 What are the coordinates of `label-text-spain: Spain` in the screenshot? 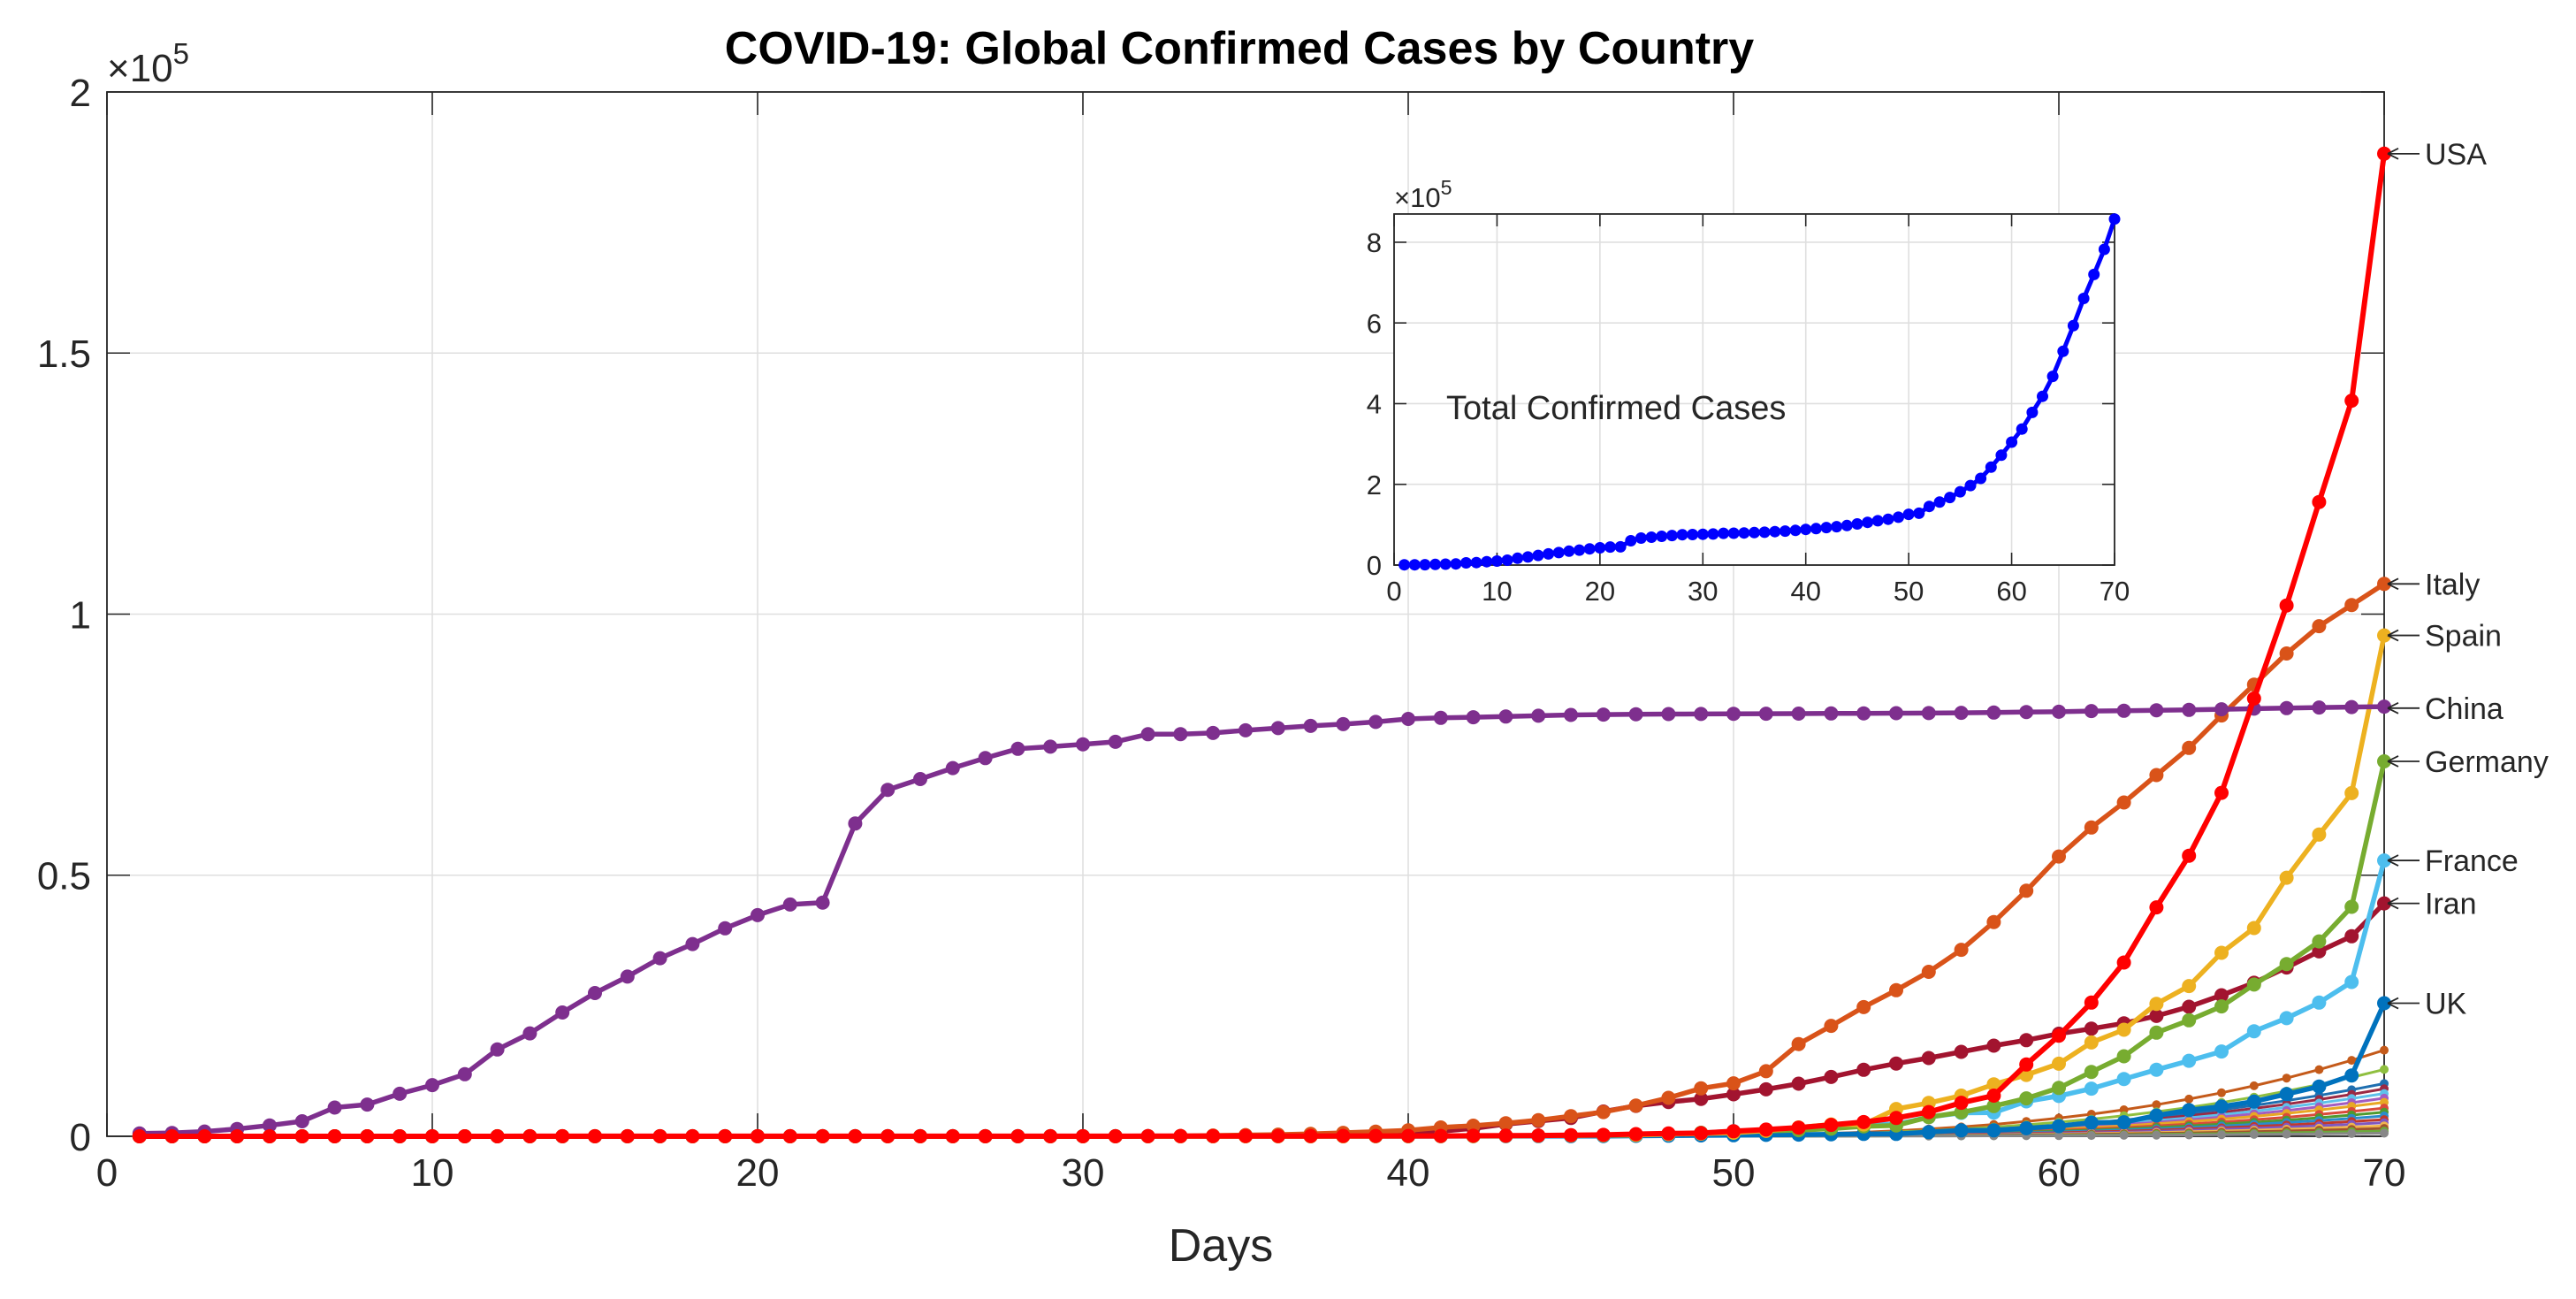 It's located at (2463, 637).